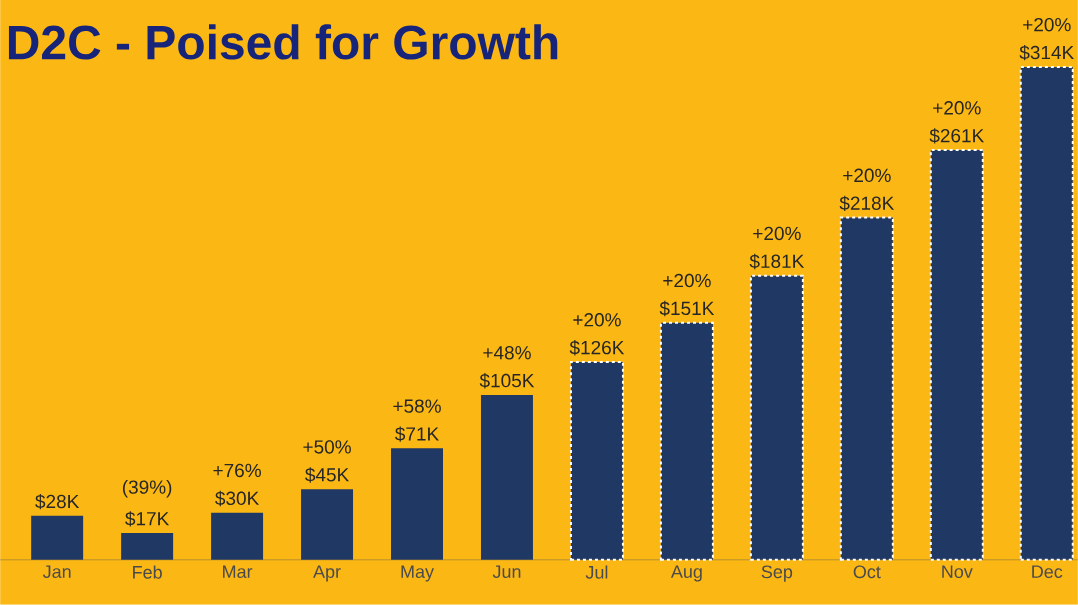 The height and width of the screenshot is (605, 1078). Describe the element at coordinates (147, 519) in the screenshot. I see `data-label: $17K` at that location.